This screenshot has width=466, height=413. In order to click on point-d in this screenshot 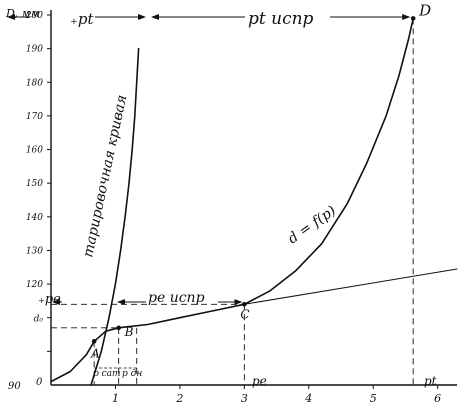, I will do `click(413, 18)`.